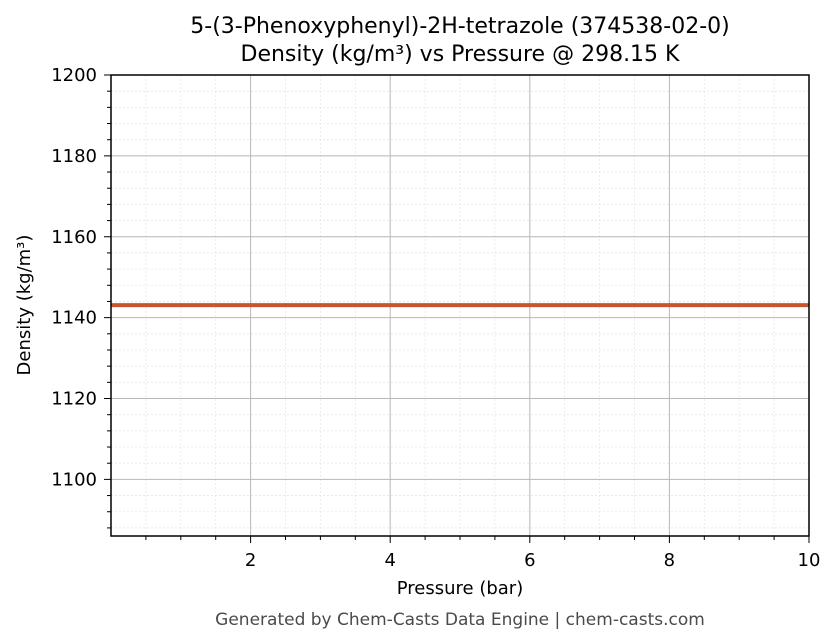 The image size is (836, 644). What do you see at coordinates (74, 318) in the screenshot?
I see `y-tick-label: 1140` at bounding box center [74, 318].